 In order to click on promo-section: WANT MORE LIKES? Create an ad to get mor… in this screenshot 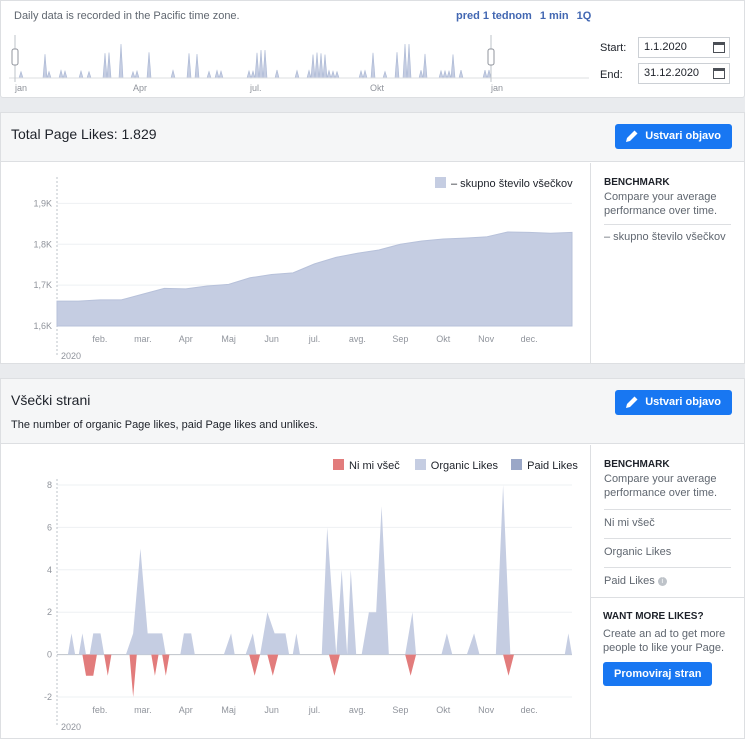, I will do `click(667, 641)`.